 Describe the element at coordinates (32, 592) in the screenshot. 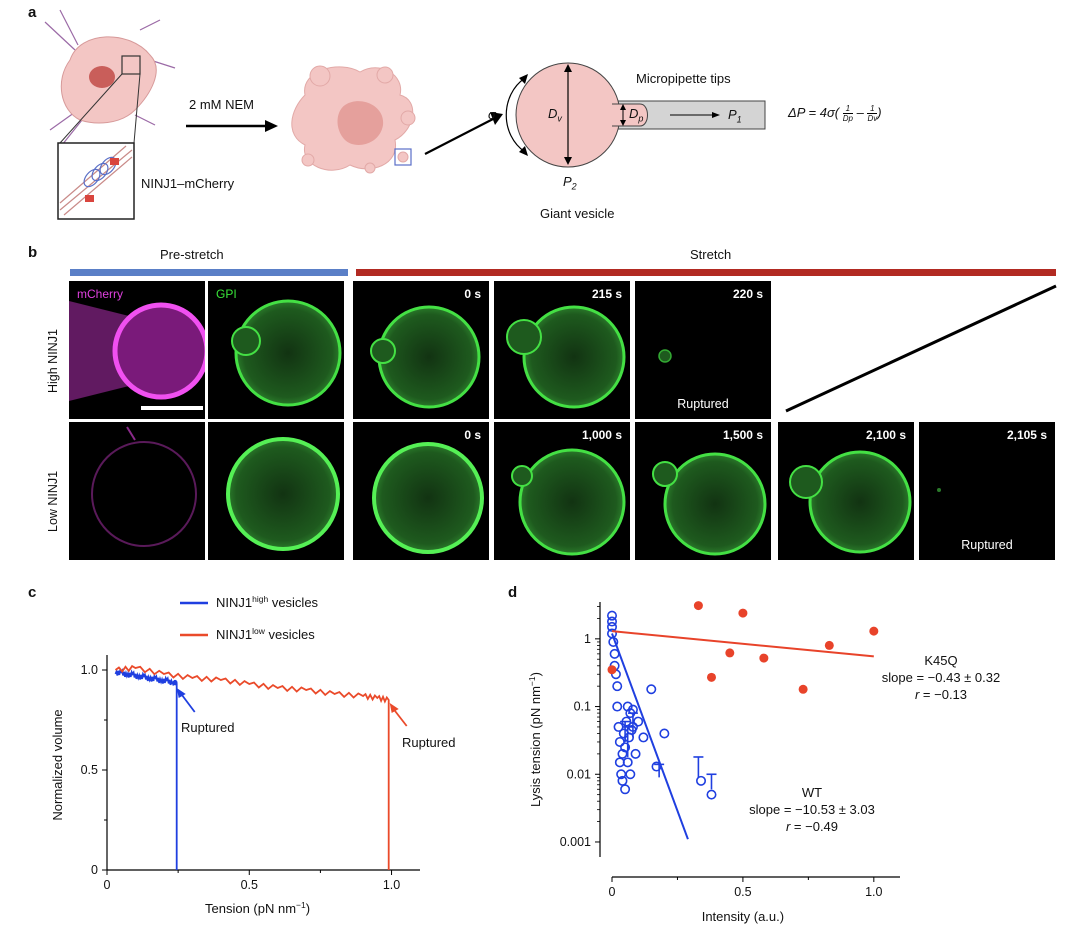

I see `panel-letter-c: c` at that location.